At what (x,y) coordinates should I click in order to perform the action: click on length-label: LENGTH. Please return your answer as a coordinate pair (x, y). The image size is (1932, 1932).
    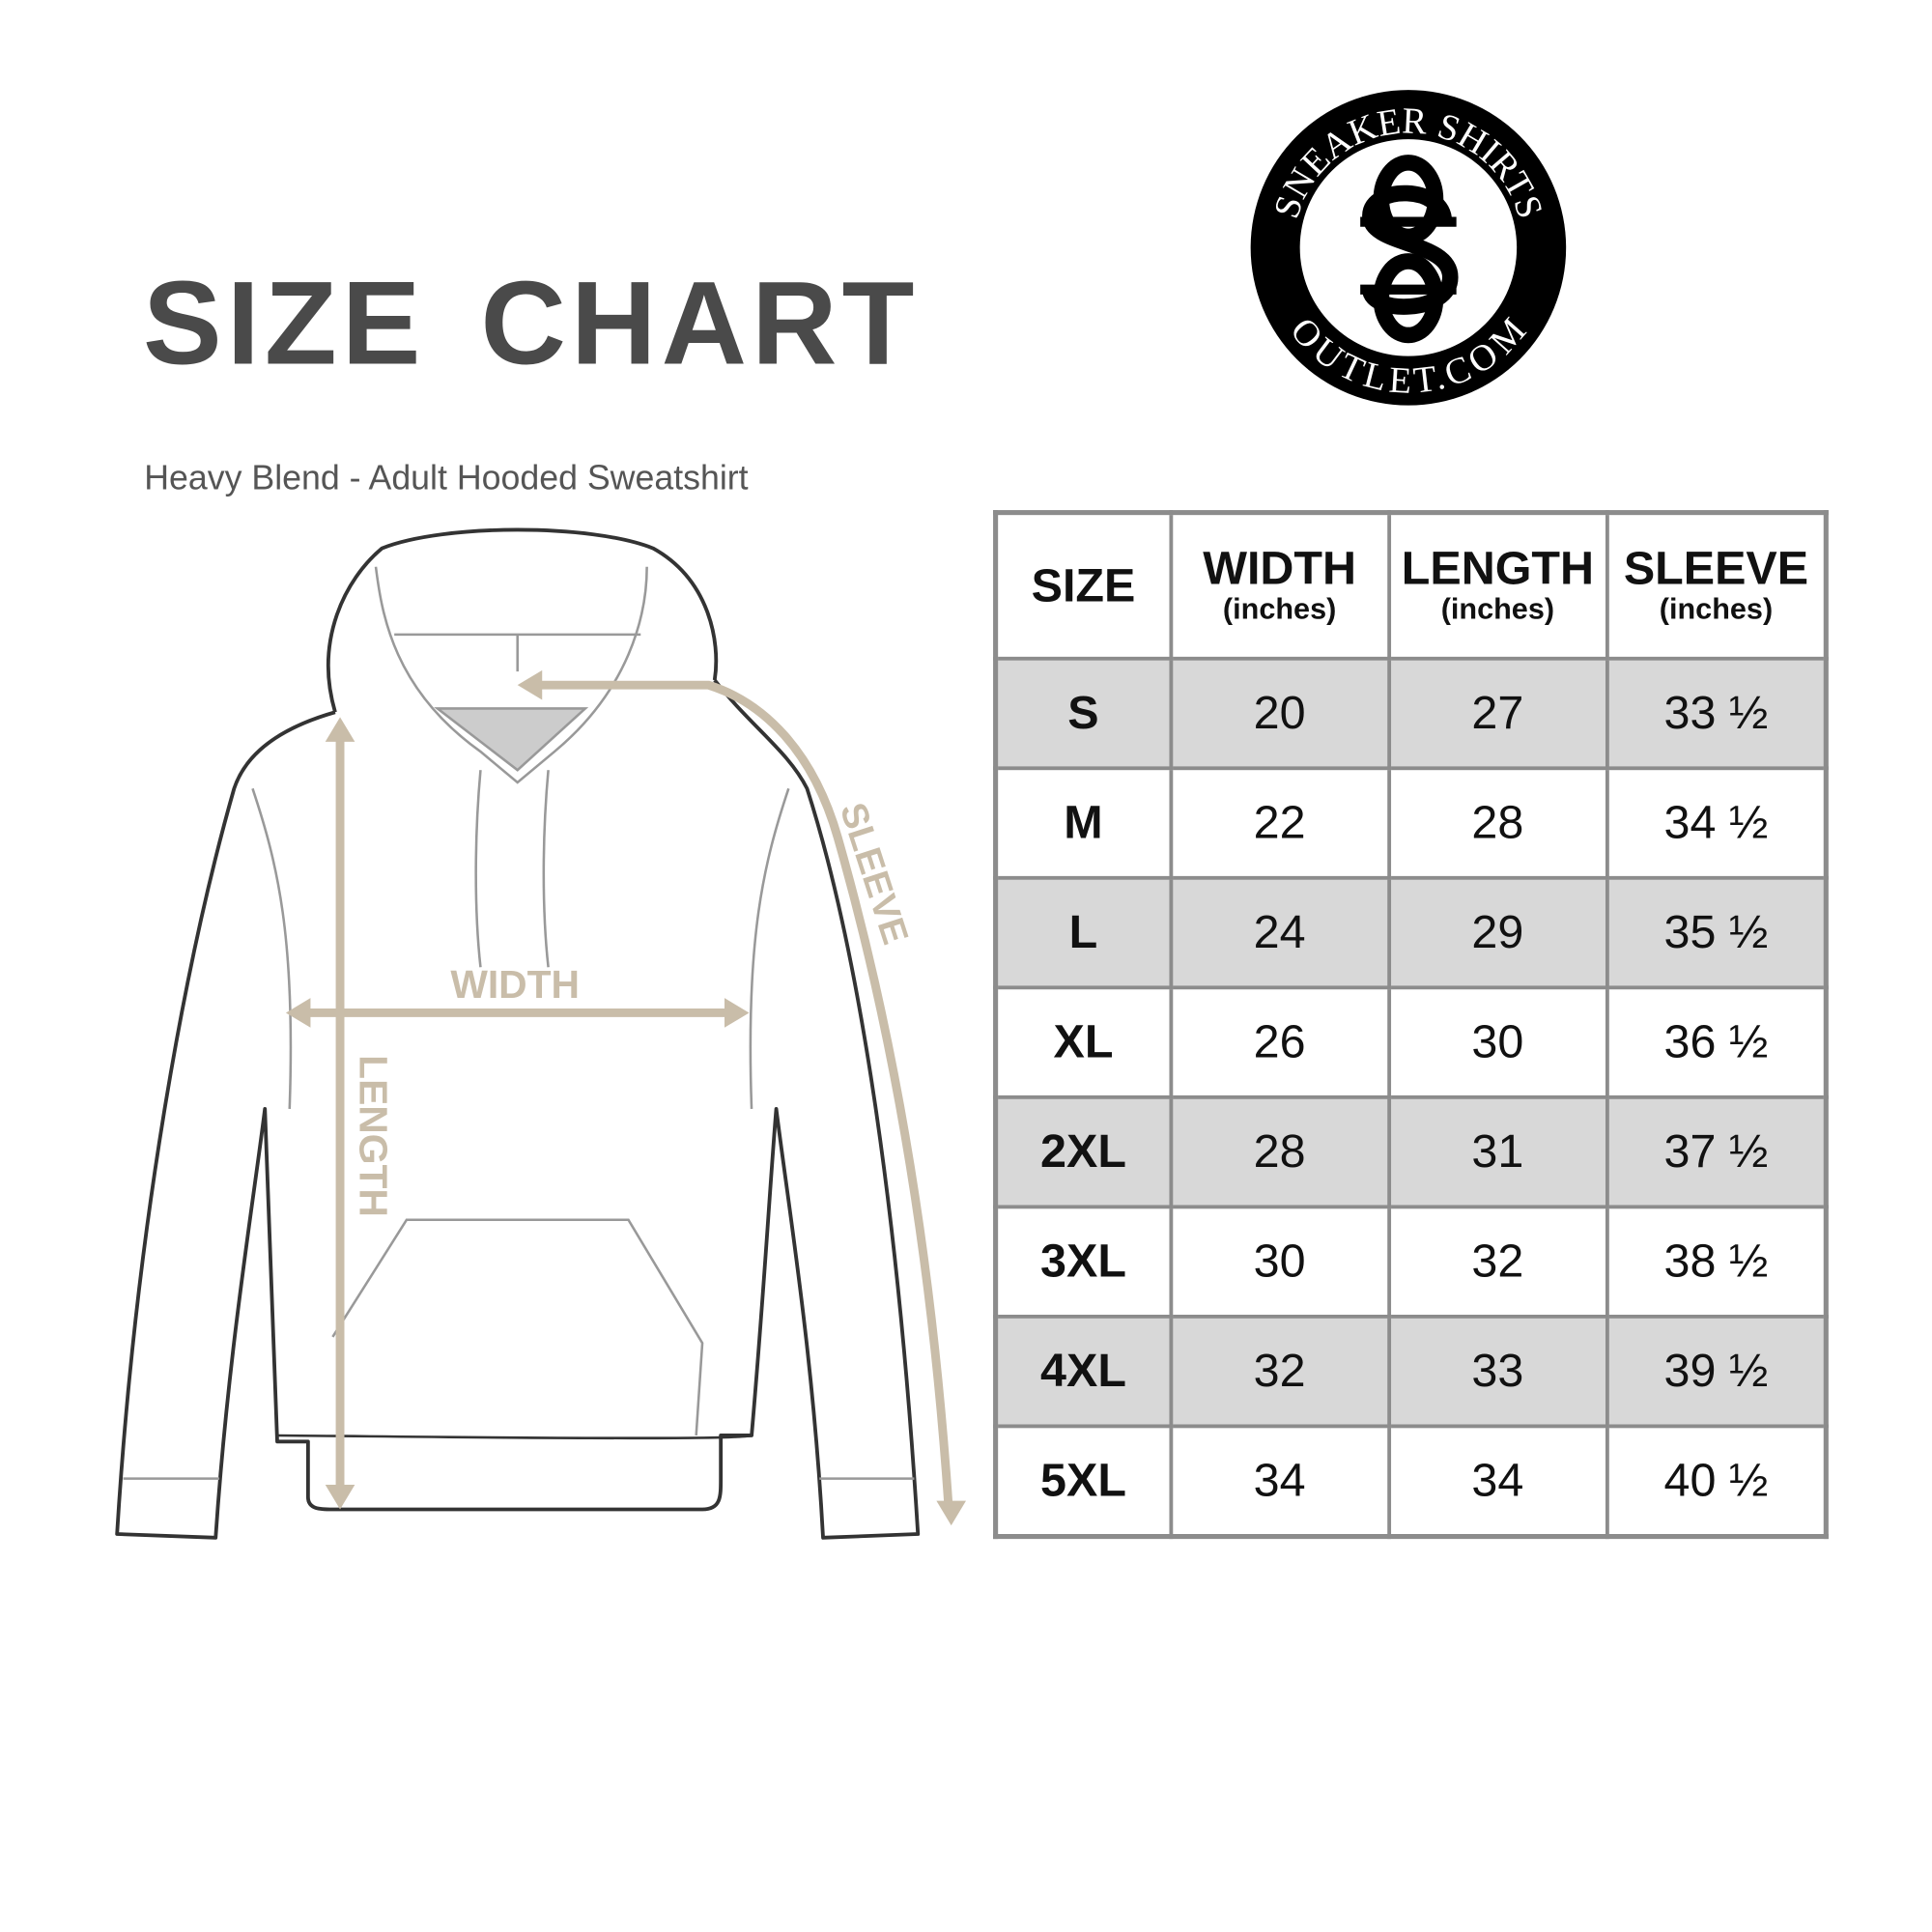
    Looking at the image, I should click on (373, 1136).